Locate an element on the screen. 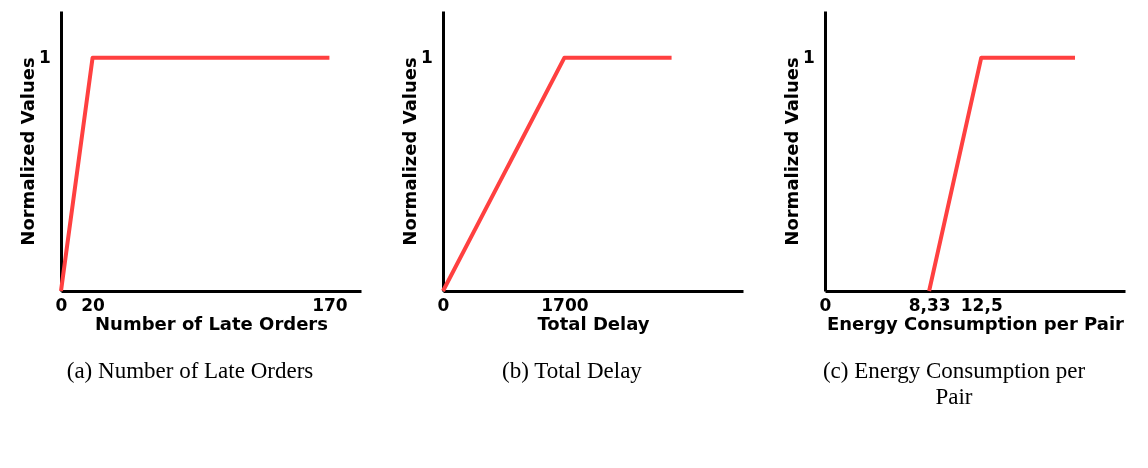 Image resolution: width=1148 pixels, height=468 pixels. x-tick-label: 12,5 is located at coordinates (981, 304).